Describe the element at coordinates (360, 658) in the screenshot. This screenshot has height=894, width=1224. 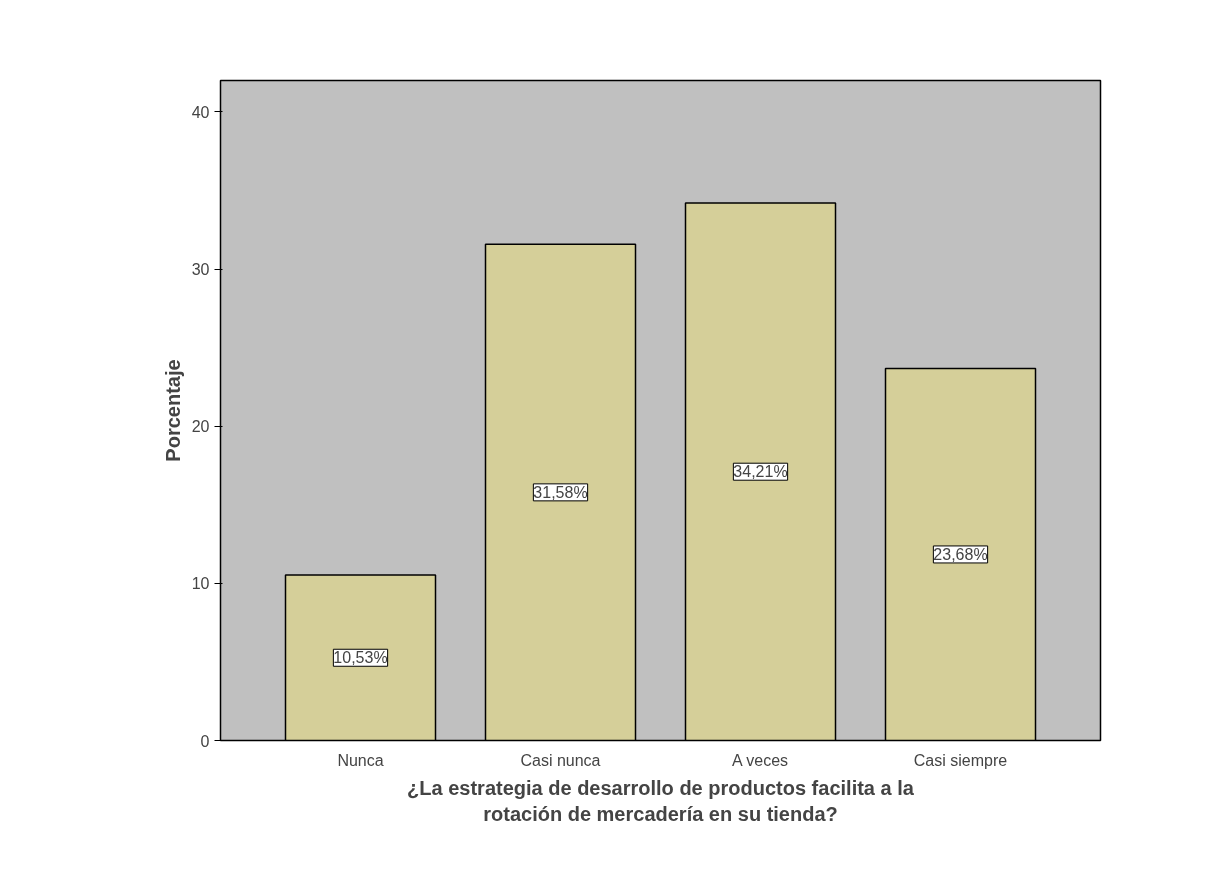
I see `data-label: 10,53%` at that location.